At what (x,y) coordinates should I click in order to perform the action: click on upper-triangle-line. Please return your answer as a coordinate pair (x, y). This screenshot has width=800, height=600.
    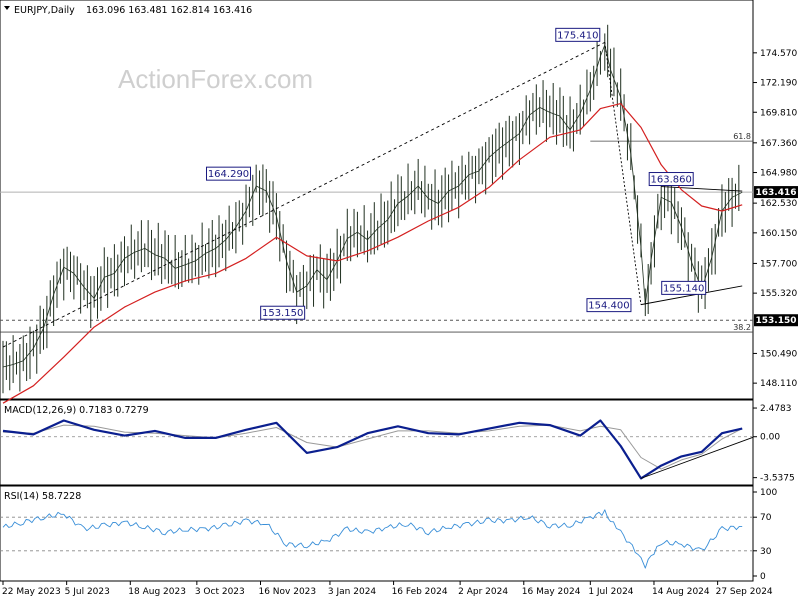
    Looking at the image, I should click on (702, 189).